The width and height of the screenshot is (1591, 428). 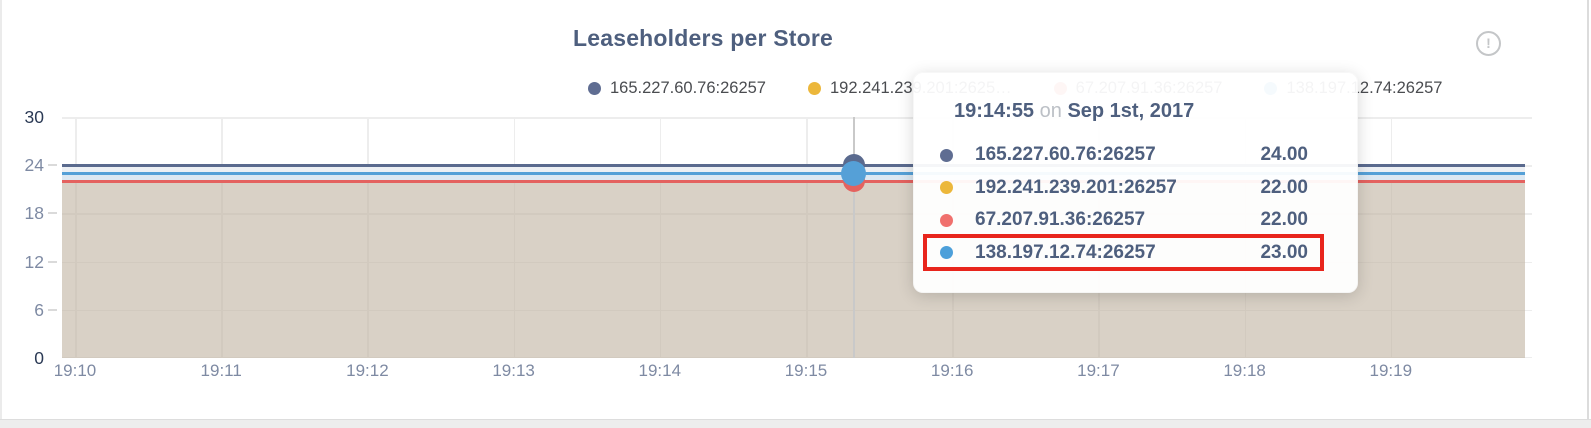 What do you see at coordinates (34, 213) in the screenshot?
I see `y-axis-label: 18` at bounding box center [34, 213].